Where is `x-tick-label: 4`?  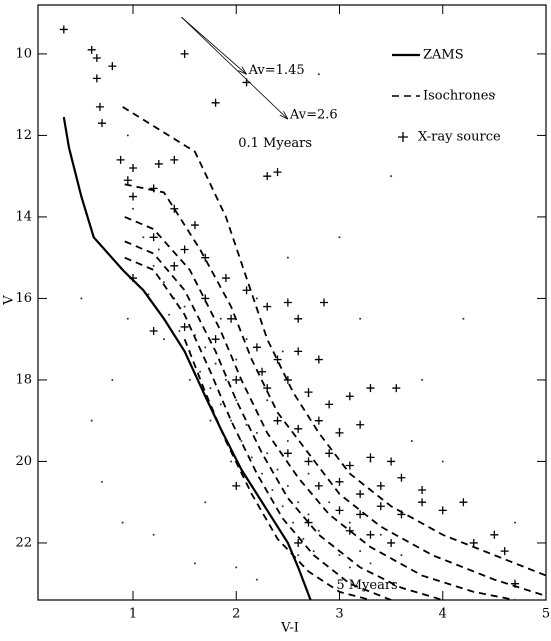
x-tick-label: 4 is located at coordinates (443, 614).